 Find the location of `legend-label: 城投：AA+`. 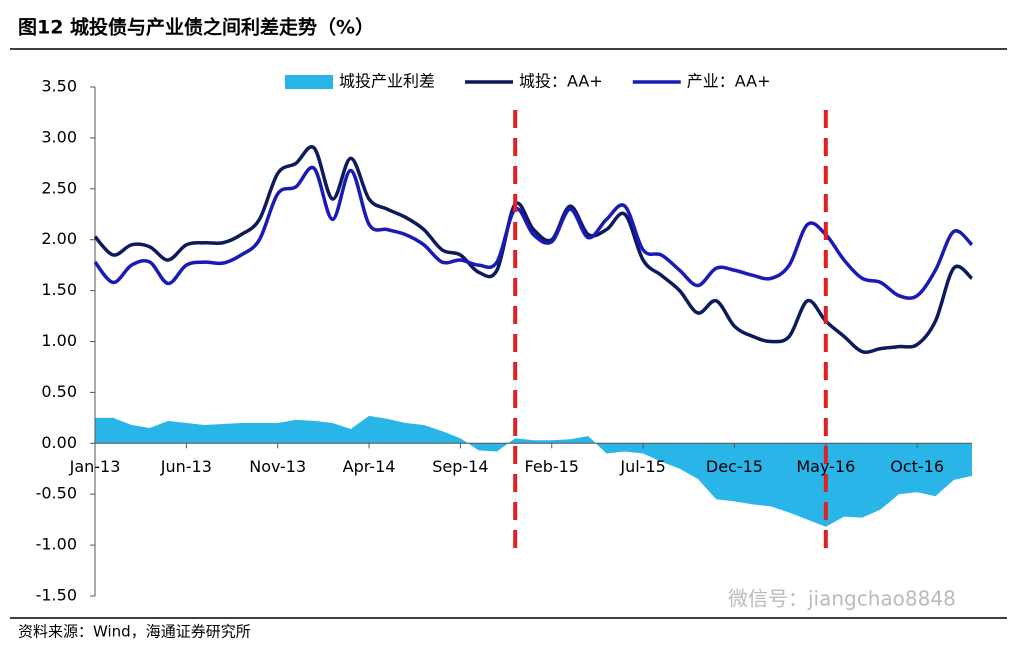

legend-label: 城投：AA+ is located at coordinates (561, 81).